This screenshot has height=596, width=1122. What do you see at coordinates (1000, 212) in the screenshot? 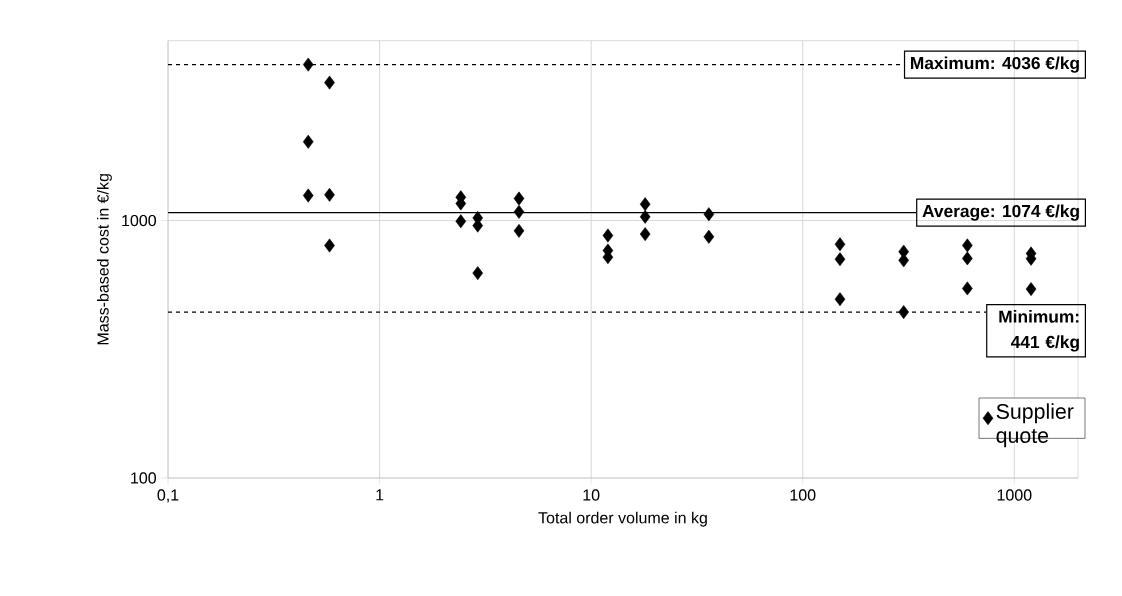
I see `ref-line-label: Average: 1074 €/kg` at bounding box center [1000, 212].